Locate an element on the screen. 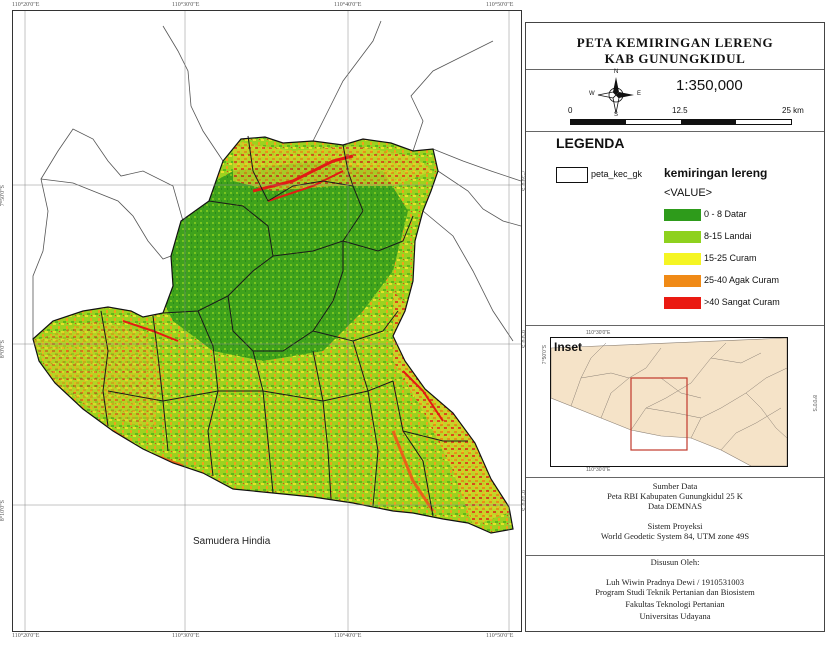  tick-right-3: 8°10'0"S is located at coordinates (523, 501).